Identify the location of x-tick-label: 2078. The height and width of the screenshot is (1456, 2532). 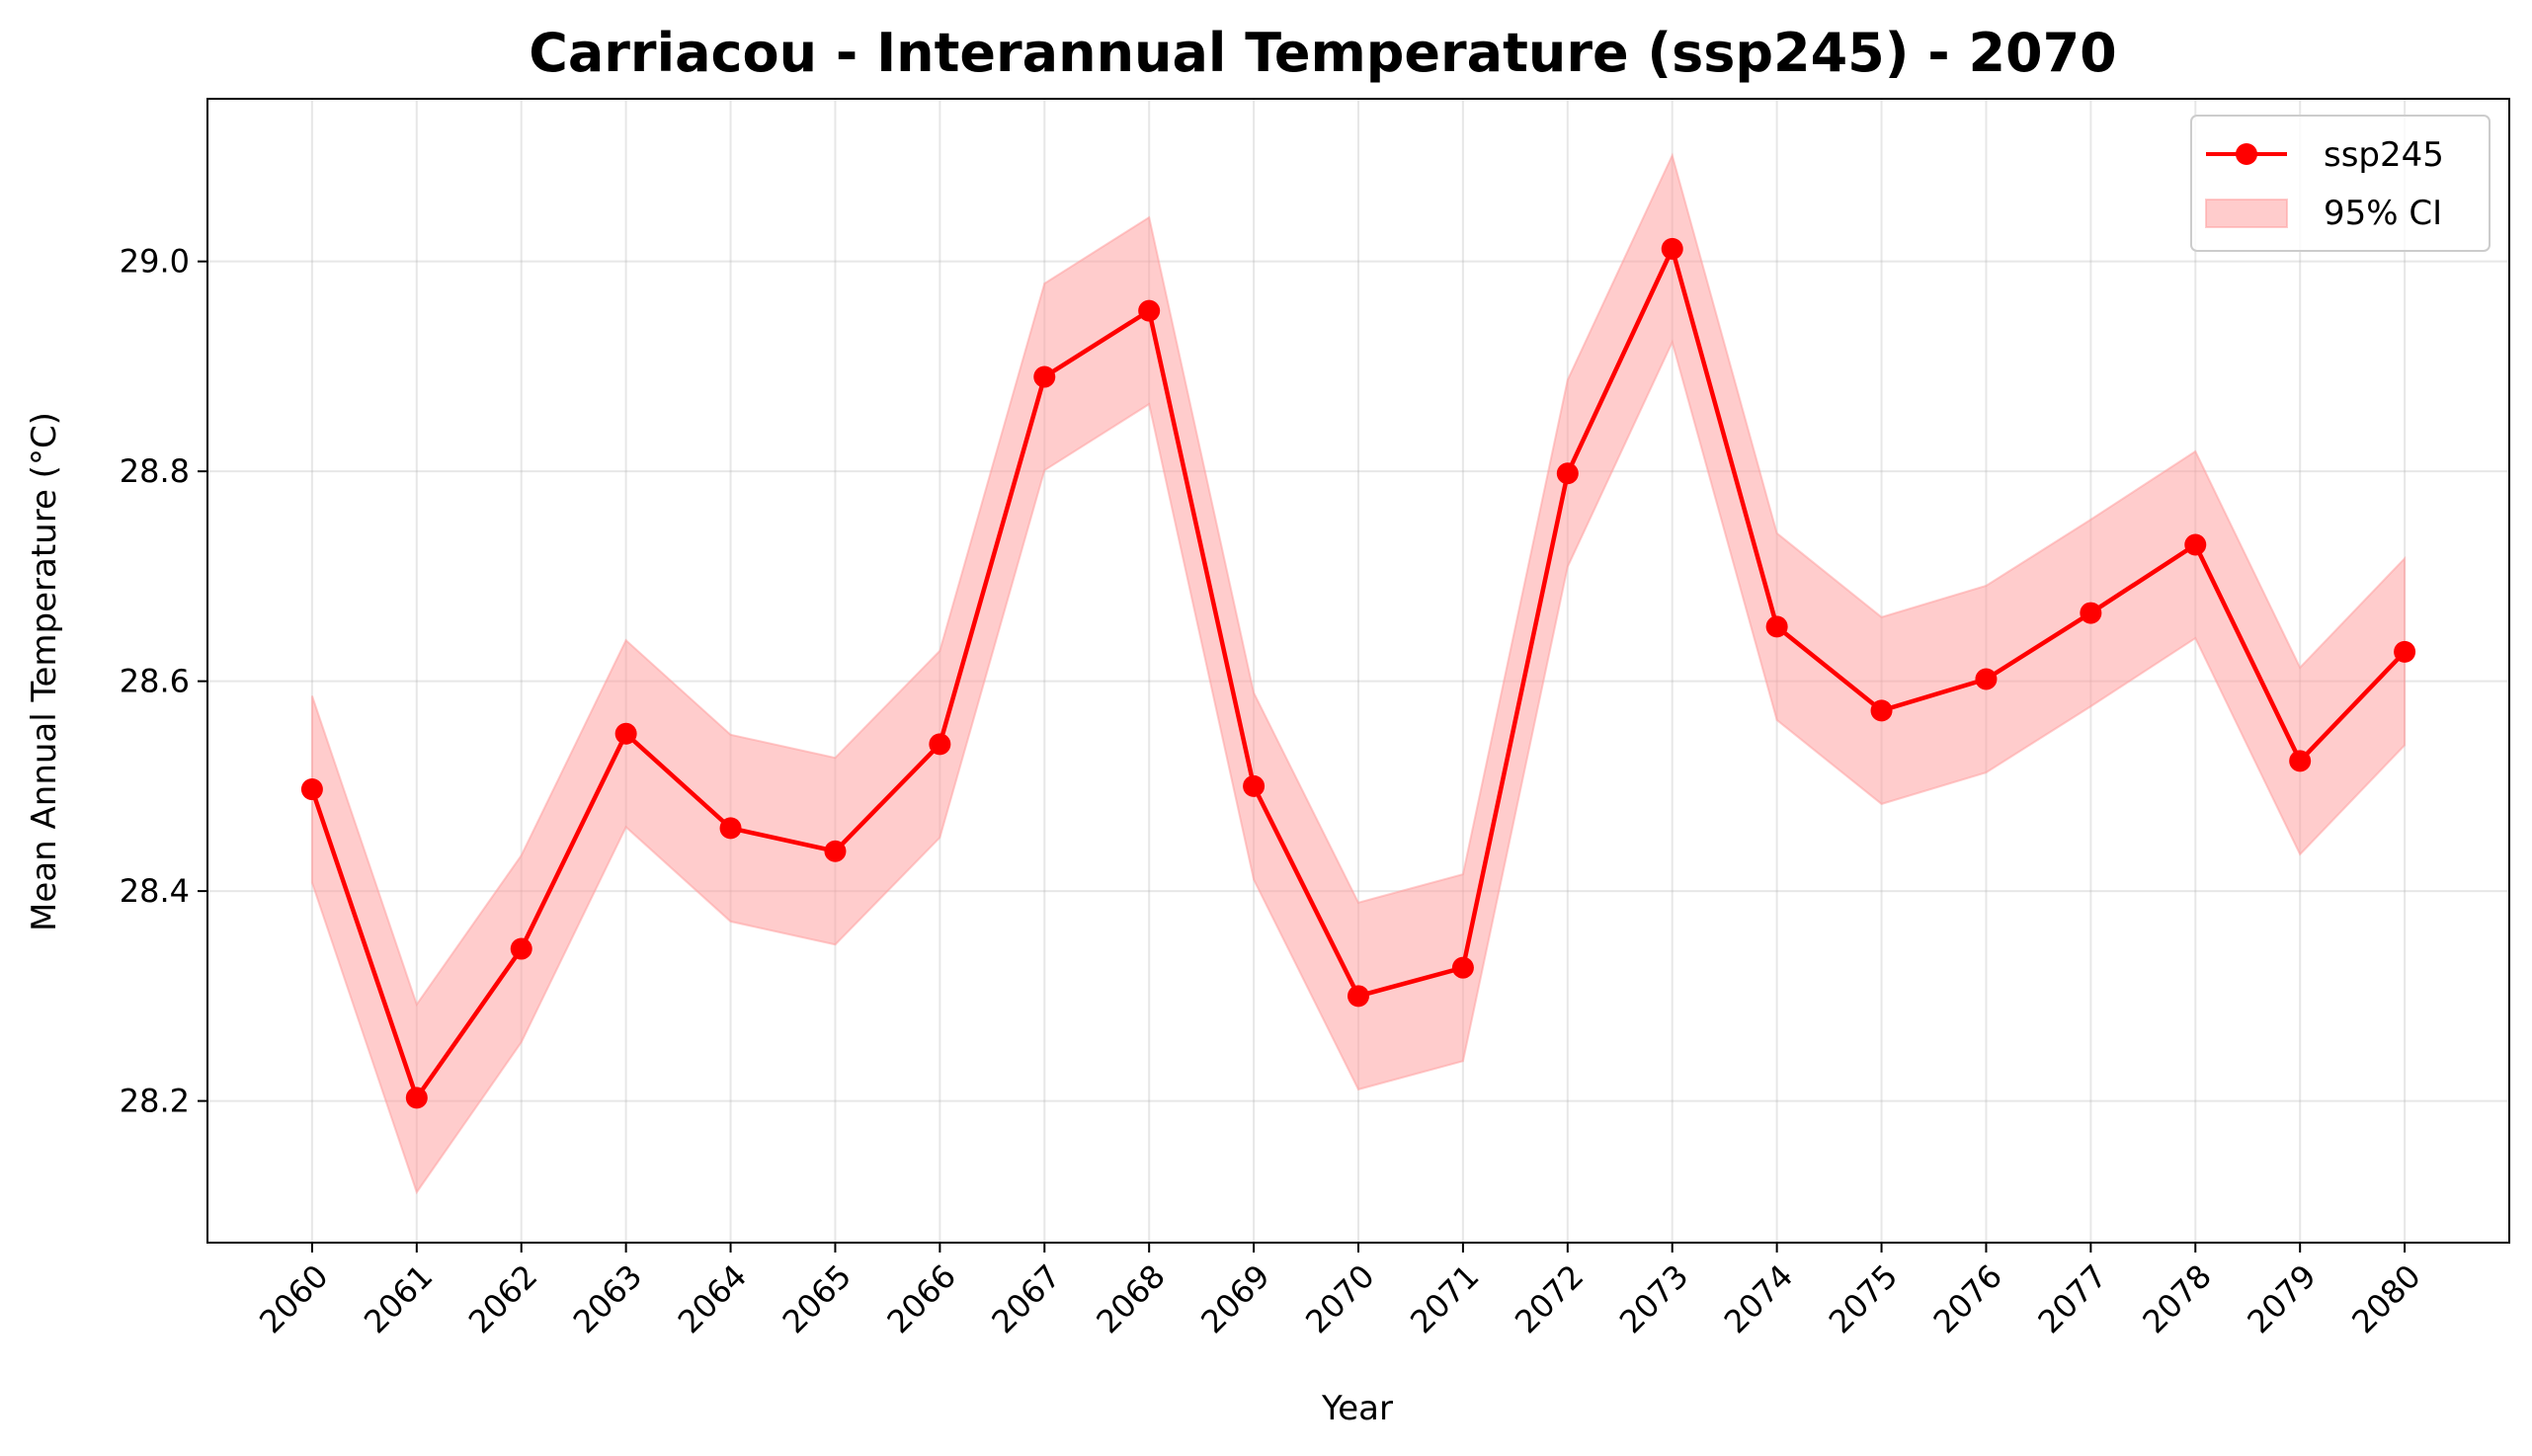
(2176, 1298).